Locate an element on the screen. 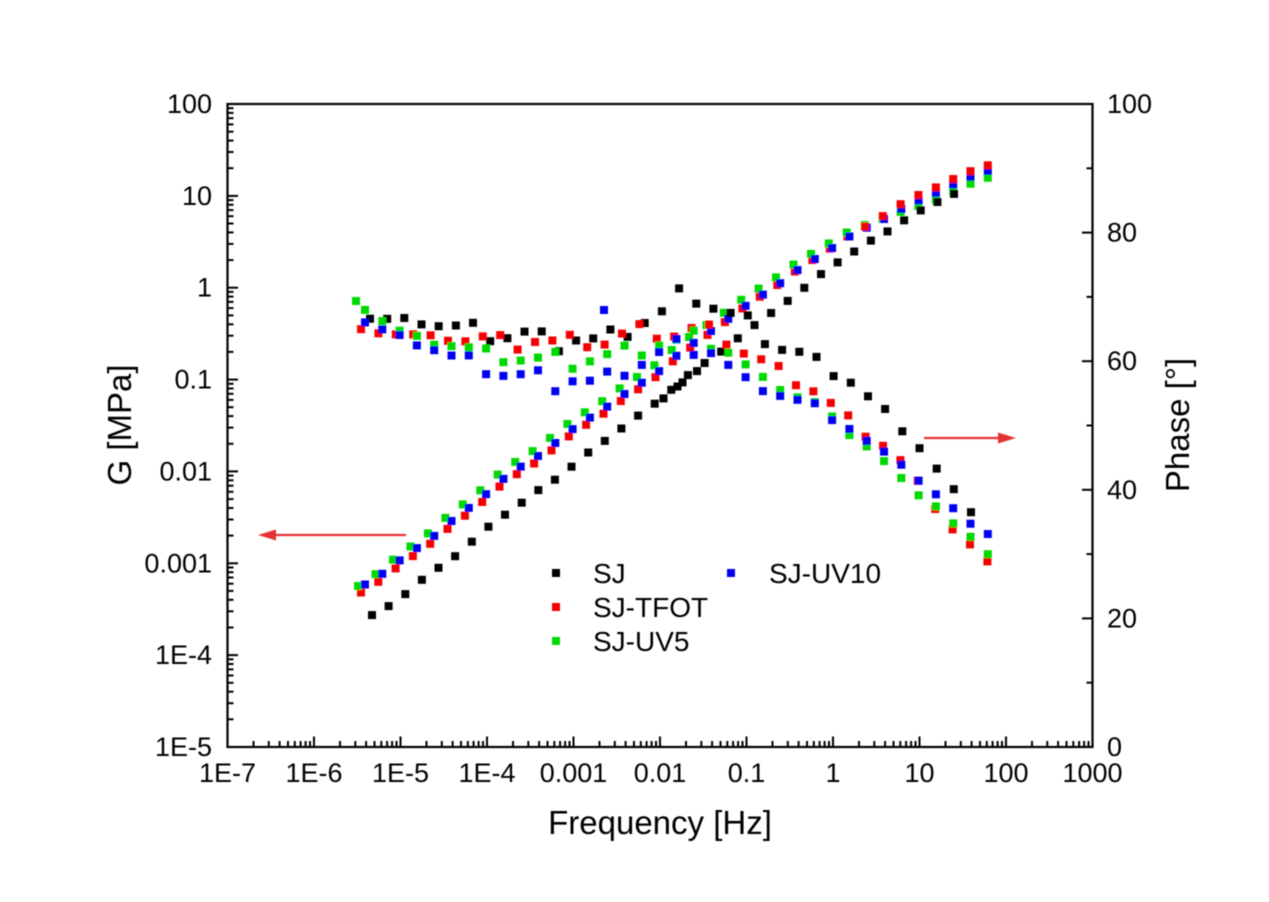 The height and width of the screenshot is (902, 1269). svg-text: G [MPa] is located at coordinates (119, 424).